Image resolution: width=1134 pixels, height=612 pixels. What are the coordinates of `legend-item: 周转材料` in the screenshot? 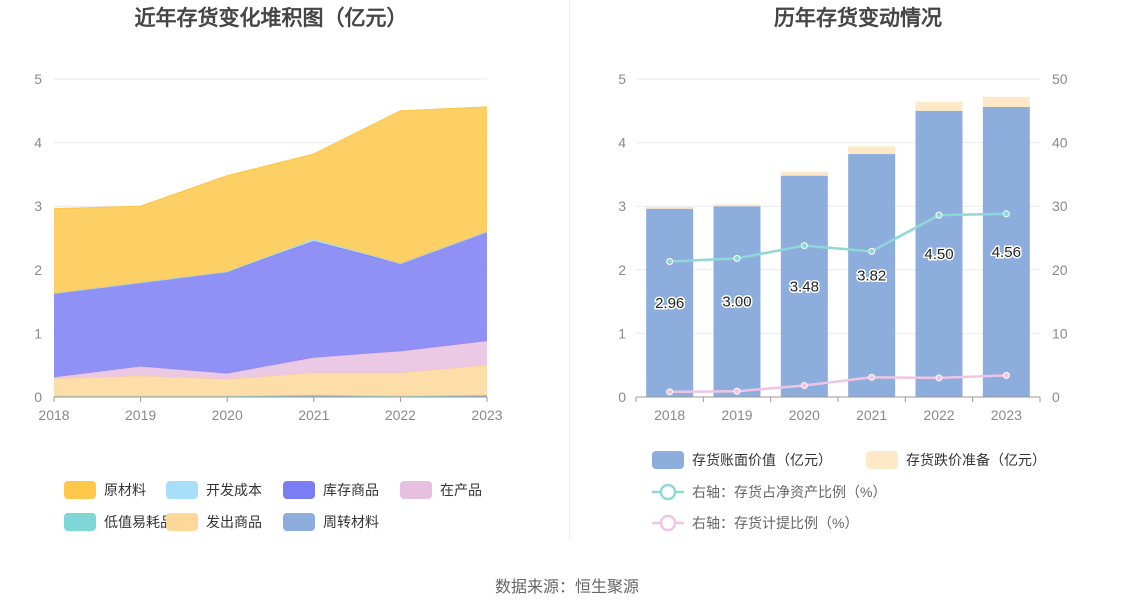 It's located at (331, 522).